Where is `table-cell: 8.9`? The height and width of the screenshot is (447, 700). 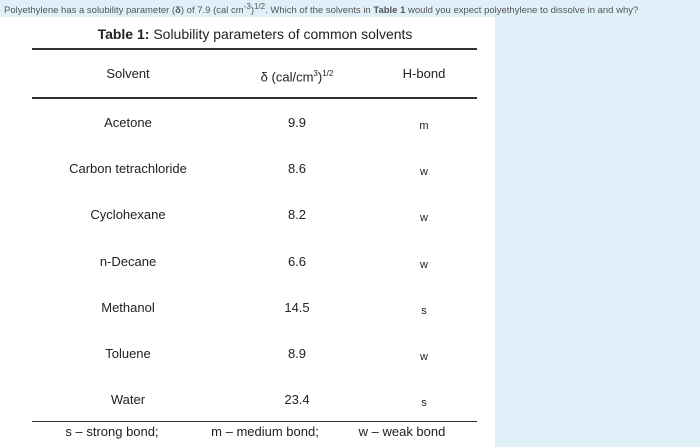
table-cell: 8.9 is located at coordinates (297, 353).